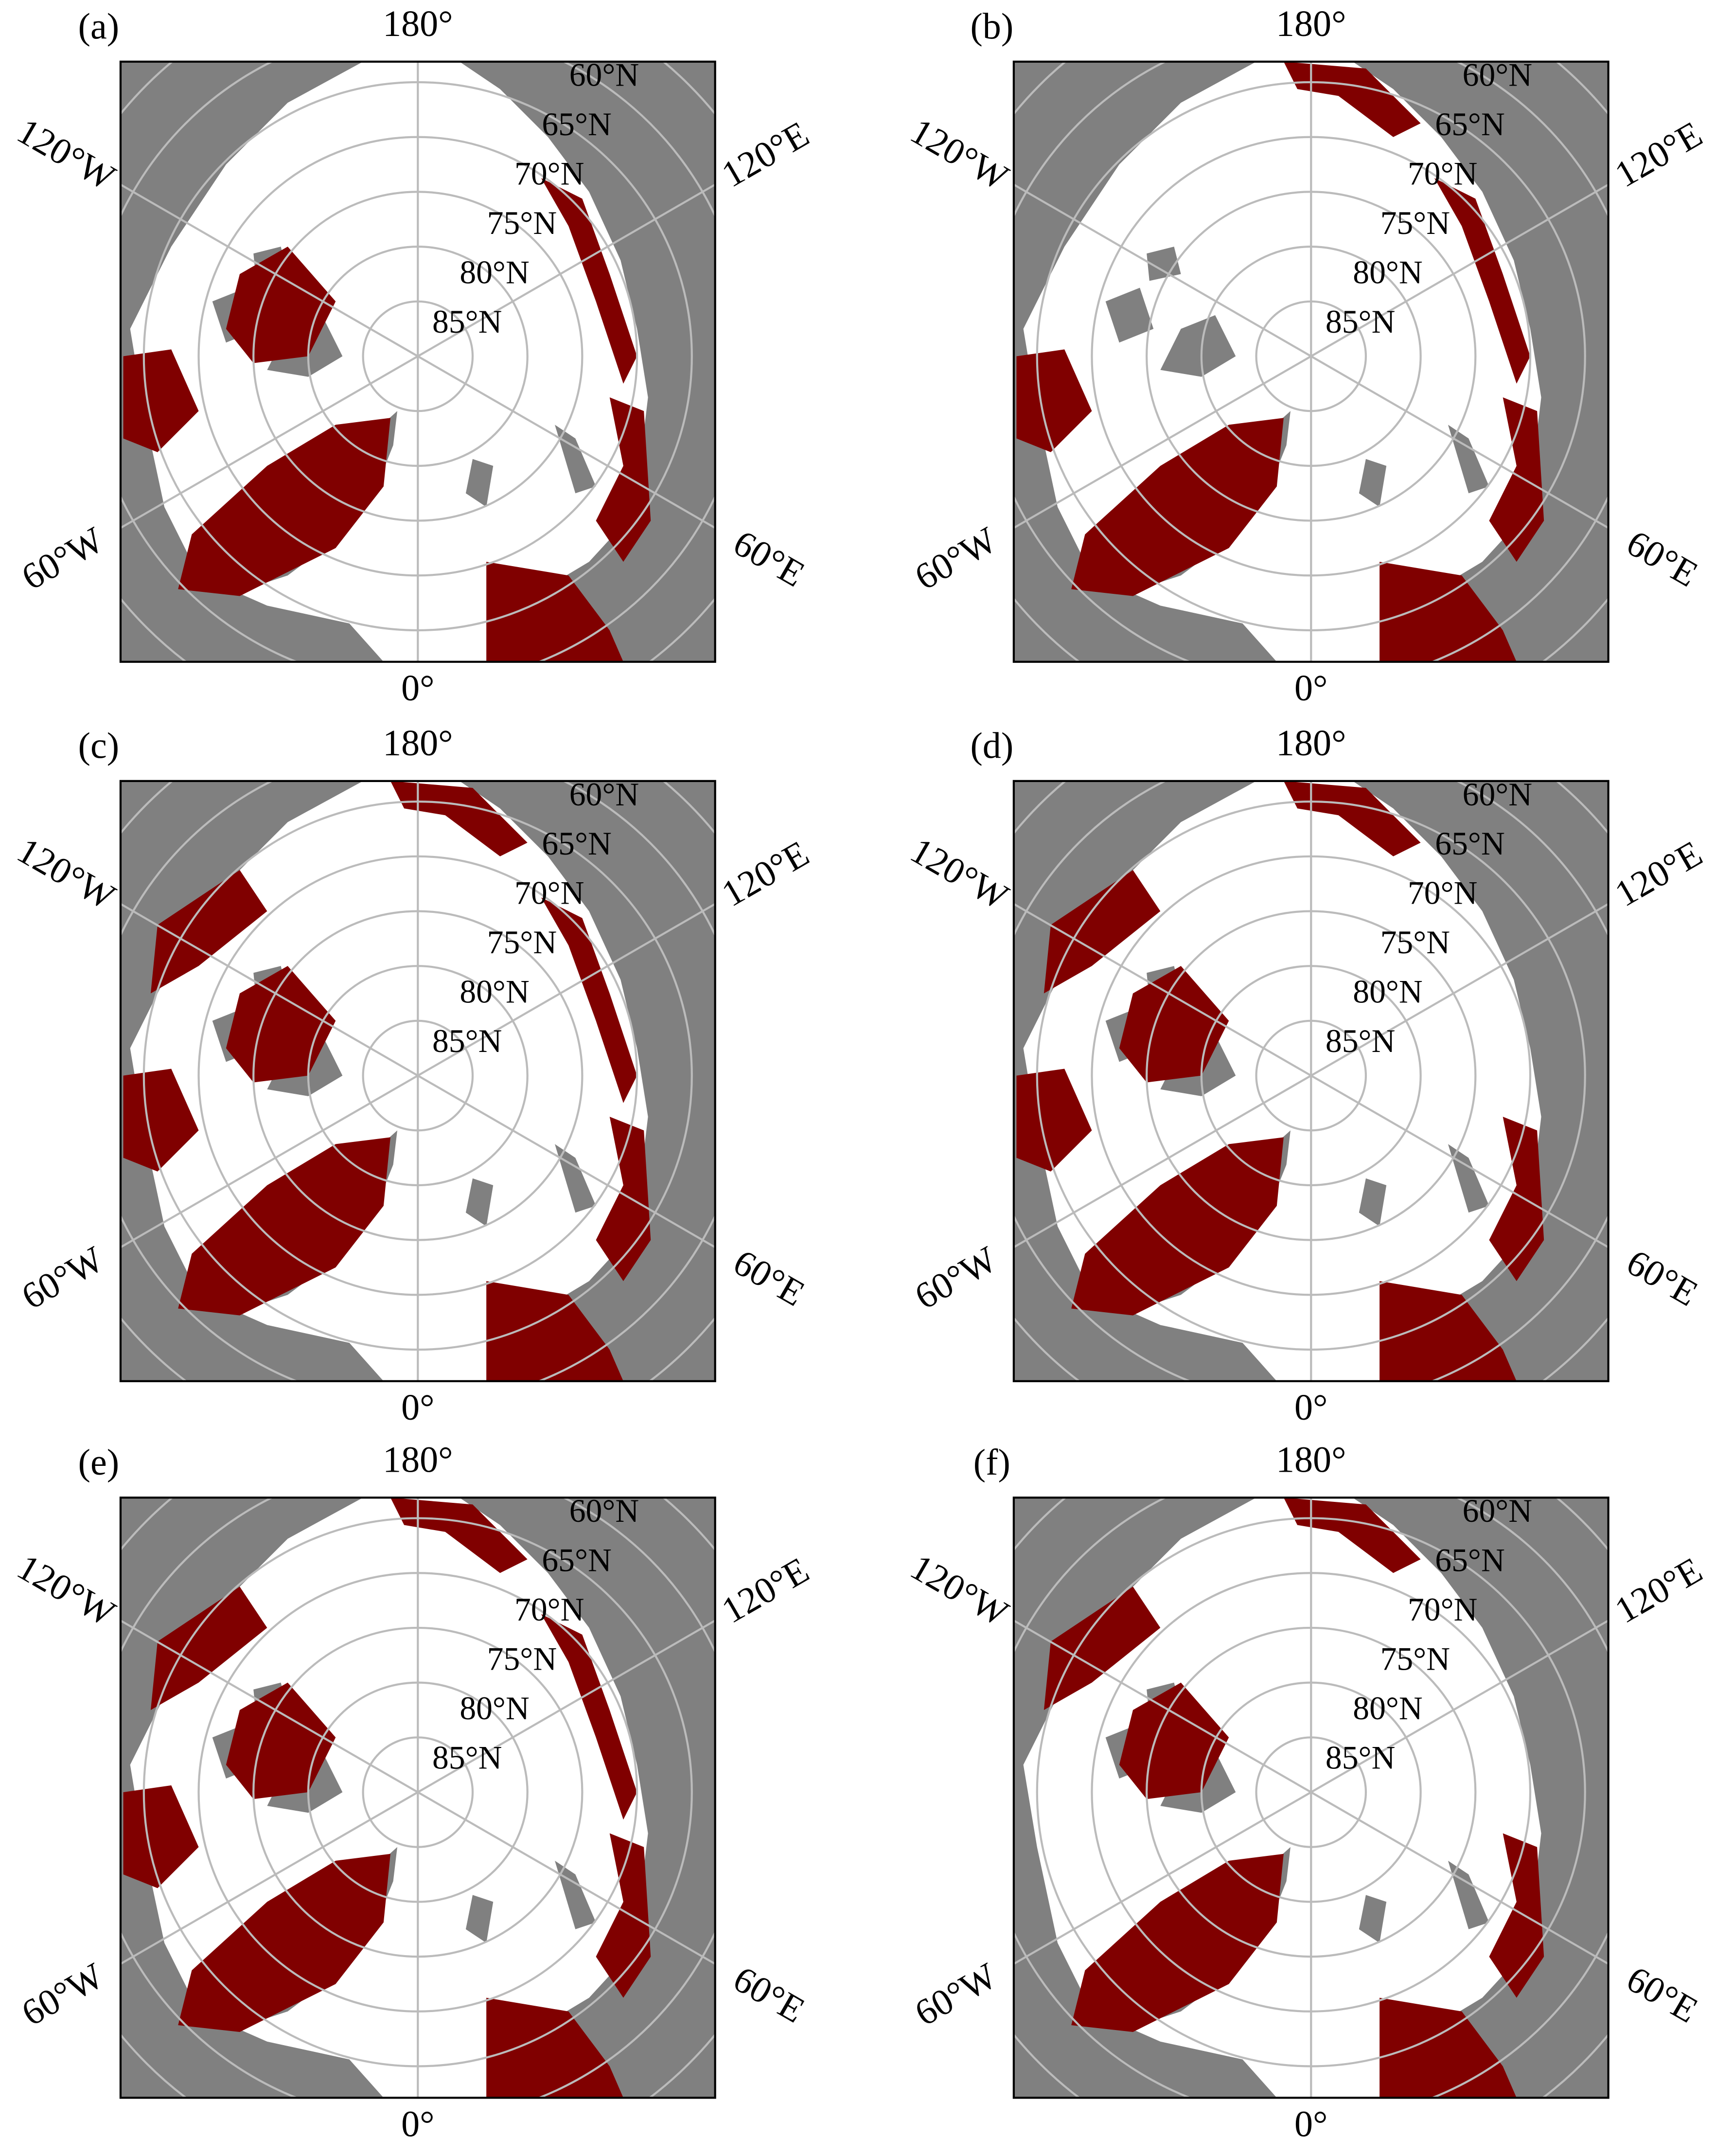  I want to click on panel-label: (c), so click(98, 746).